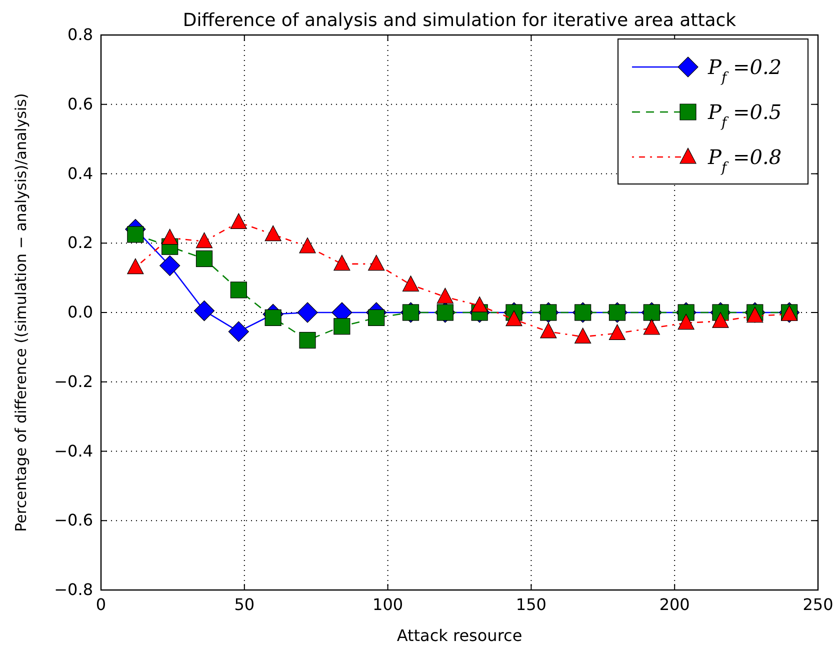  What do you see at coordinates (674, 604) in the screenshot?
I see `x-tick-label: 200` at bounding box center [674, 604].